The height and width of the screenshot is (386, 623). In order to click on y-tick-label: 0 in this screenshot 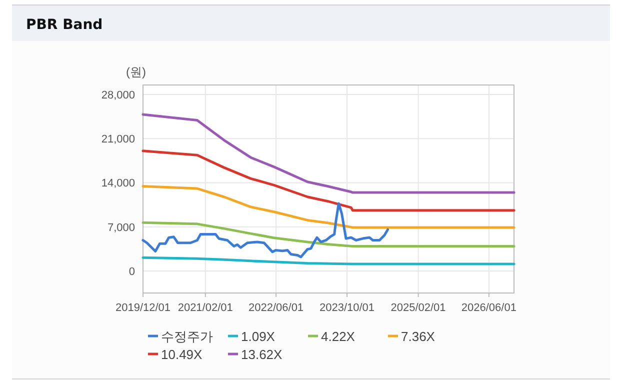, I will do `click(131, 272)`.